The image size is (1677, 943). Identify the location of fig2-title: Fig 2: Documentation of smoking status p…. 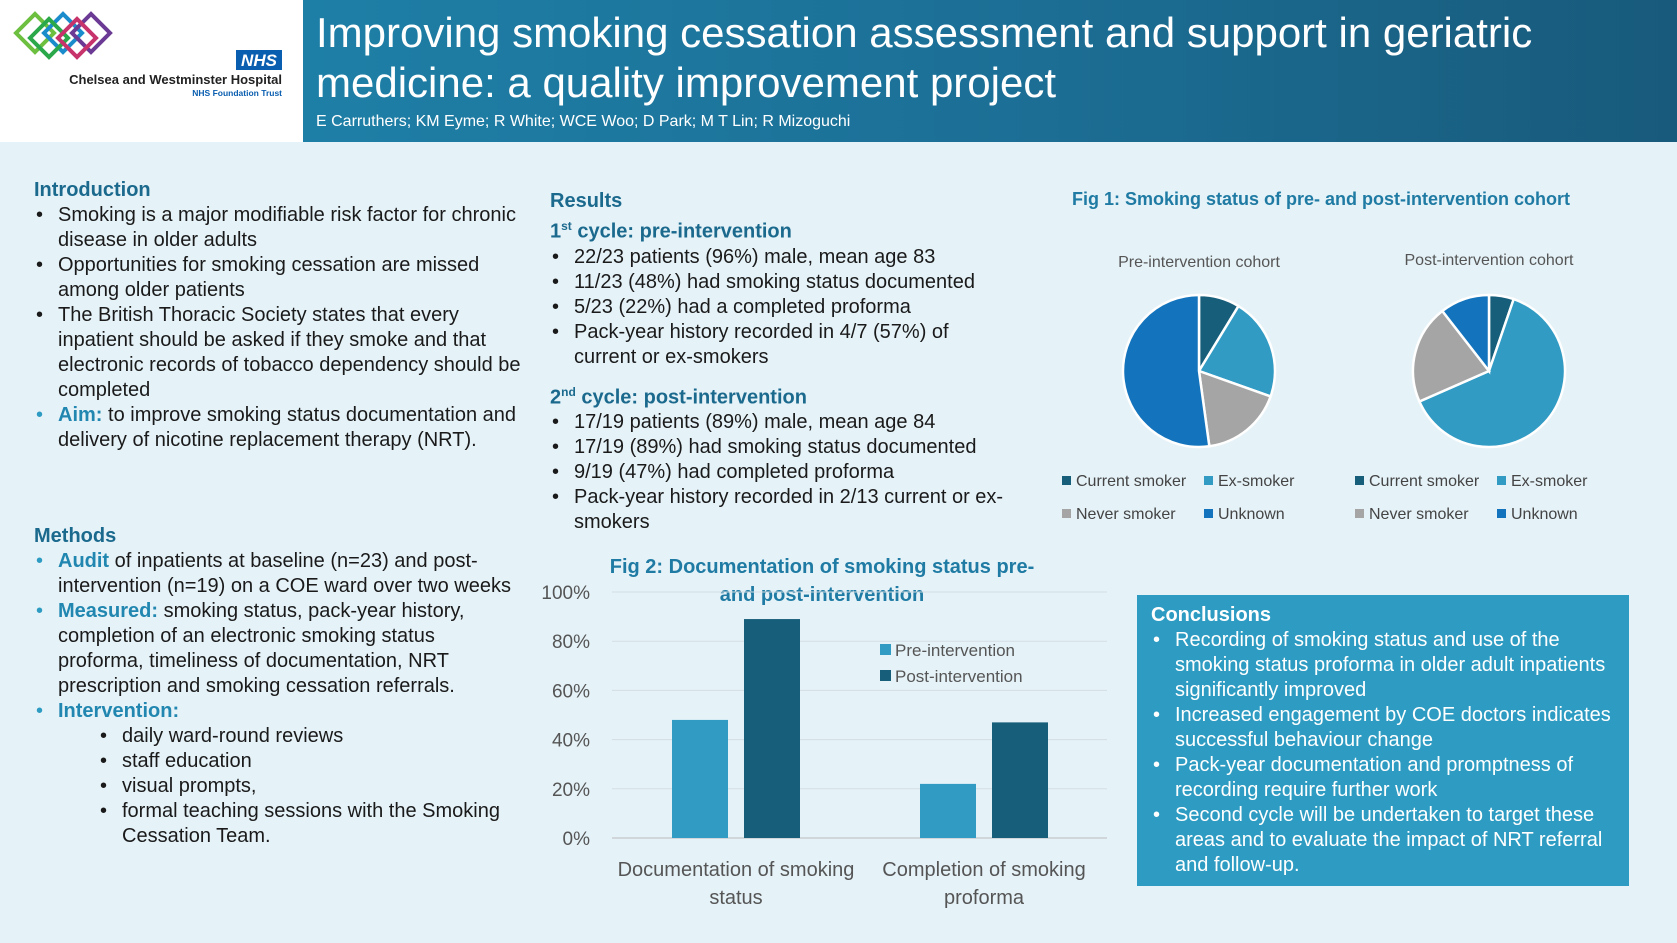
(822, 581).